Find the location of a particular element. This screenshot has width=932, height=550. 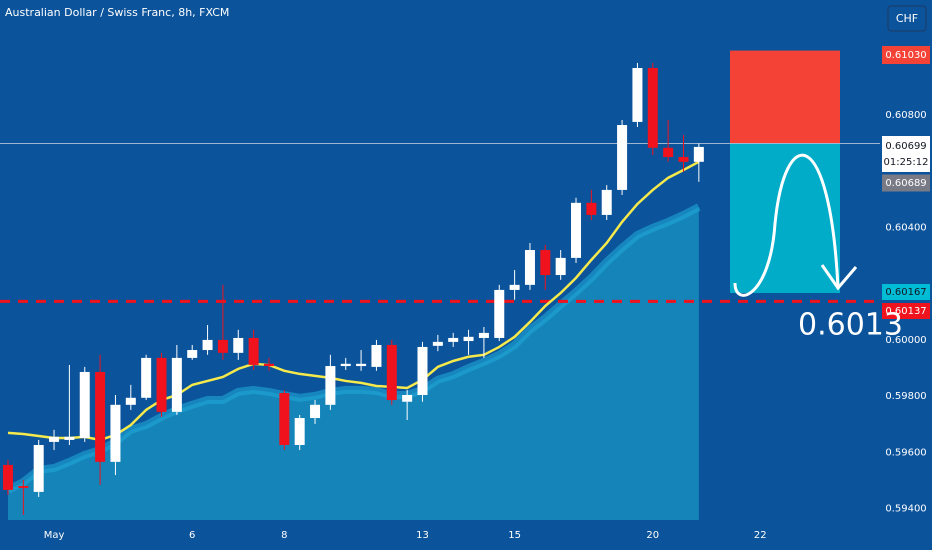

currency-label: CHF is located at coordinates (907, 18).